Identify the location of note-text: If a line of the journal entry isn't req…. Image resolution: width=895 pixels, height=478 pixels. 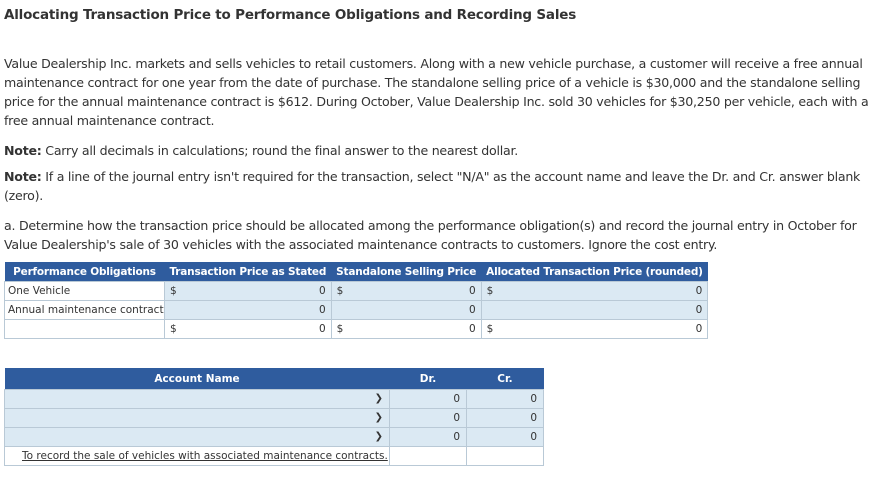
(432, 186).